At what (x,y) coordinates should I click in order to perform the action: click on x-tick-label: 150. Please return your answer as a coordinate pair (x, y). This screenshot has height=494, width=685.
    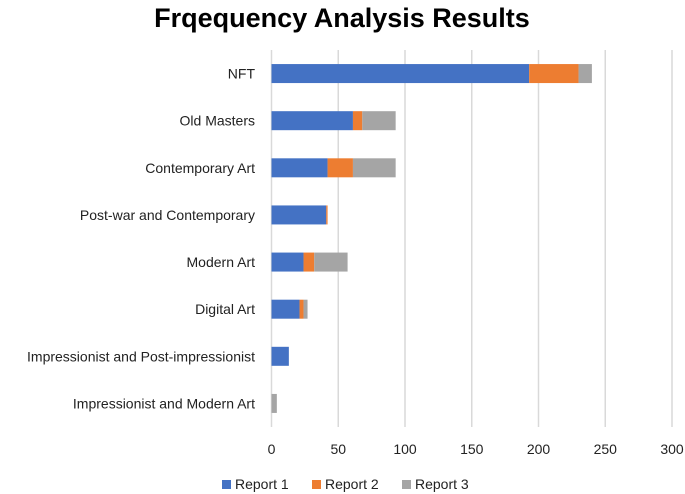
    Looking at the image, I should click on (472, 449).